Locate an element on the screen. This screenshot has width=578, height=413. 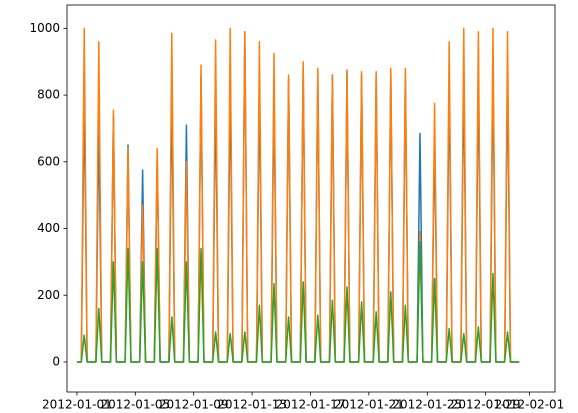
x-tick-label: 2012-01-01 is located at coordinates (77, 405).